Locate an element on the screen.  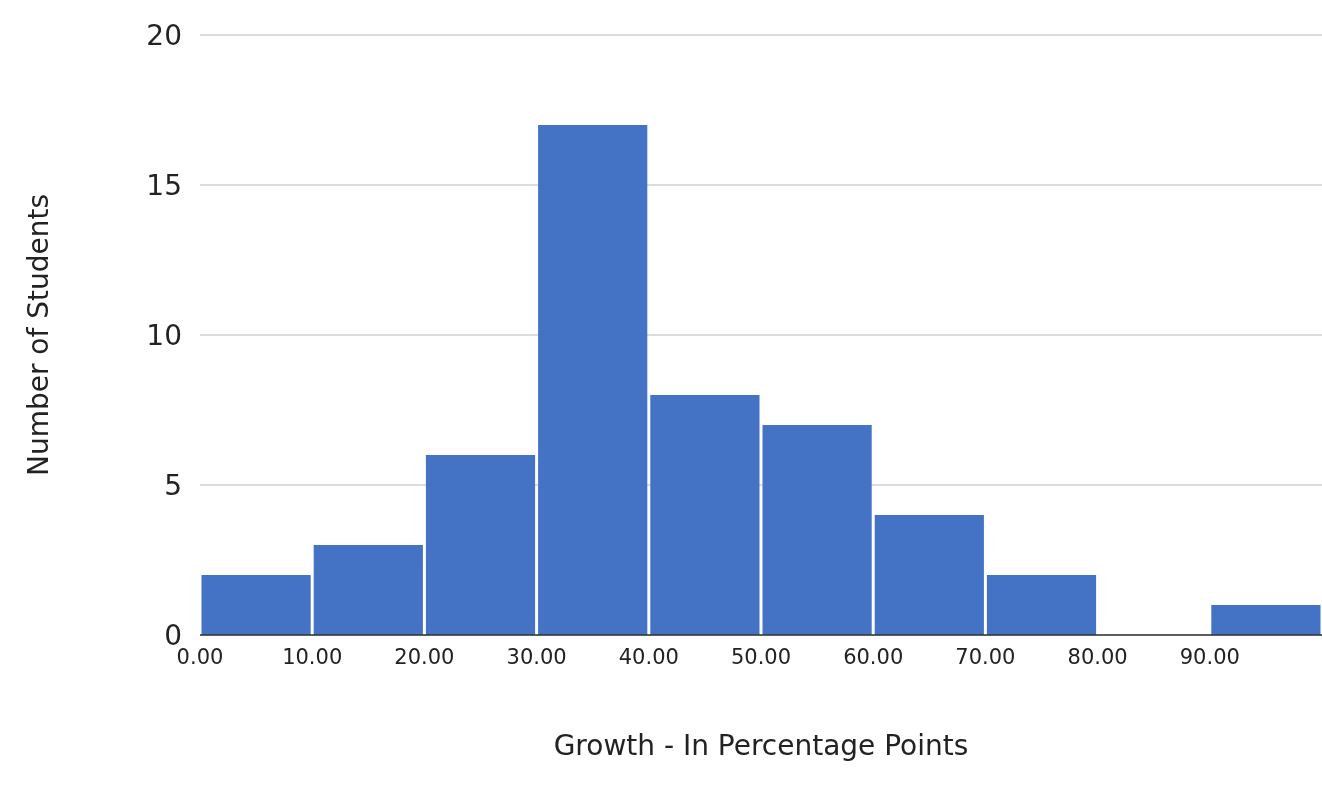
x-tick-label: 50.00 is located at coordinates (761, 656).